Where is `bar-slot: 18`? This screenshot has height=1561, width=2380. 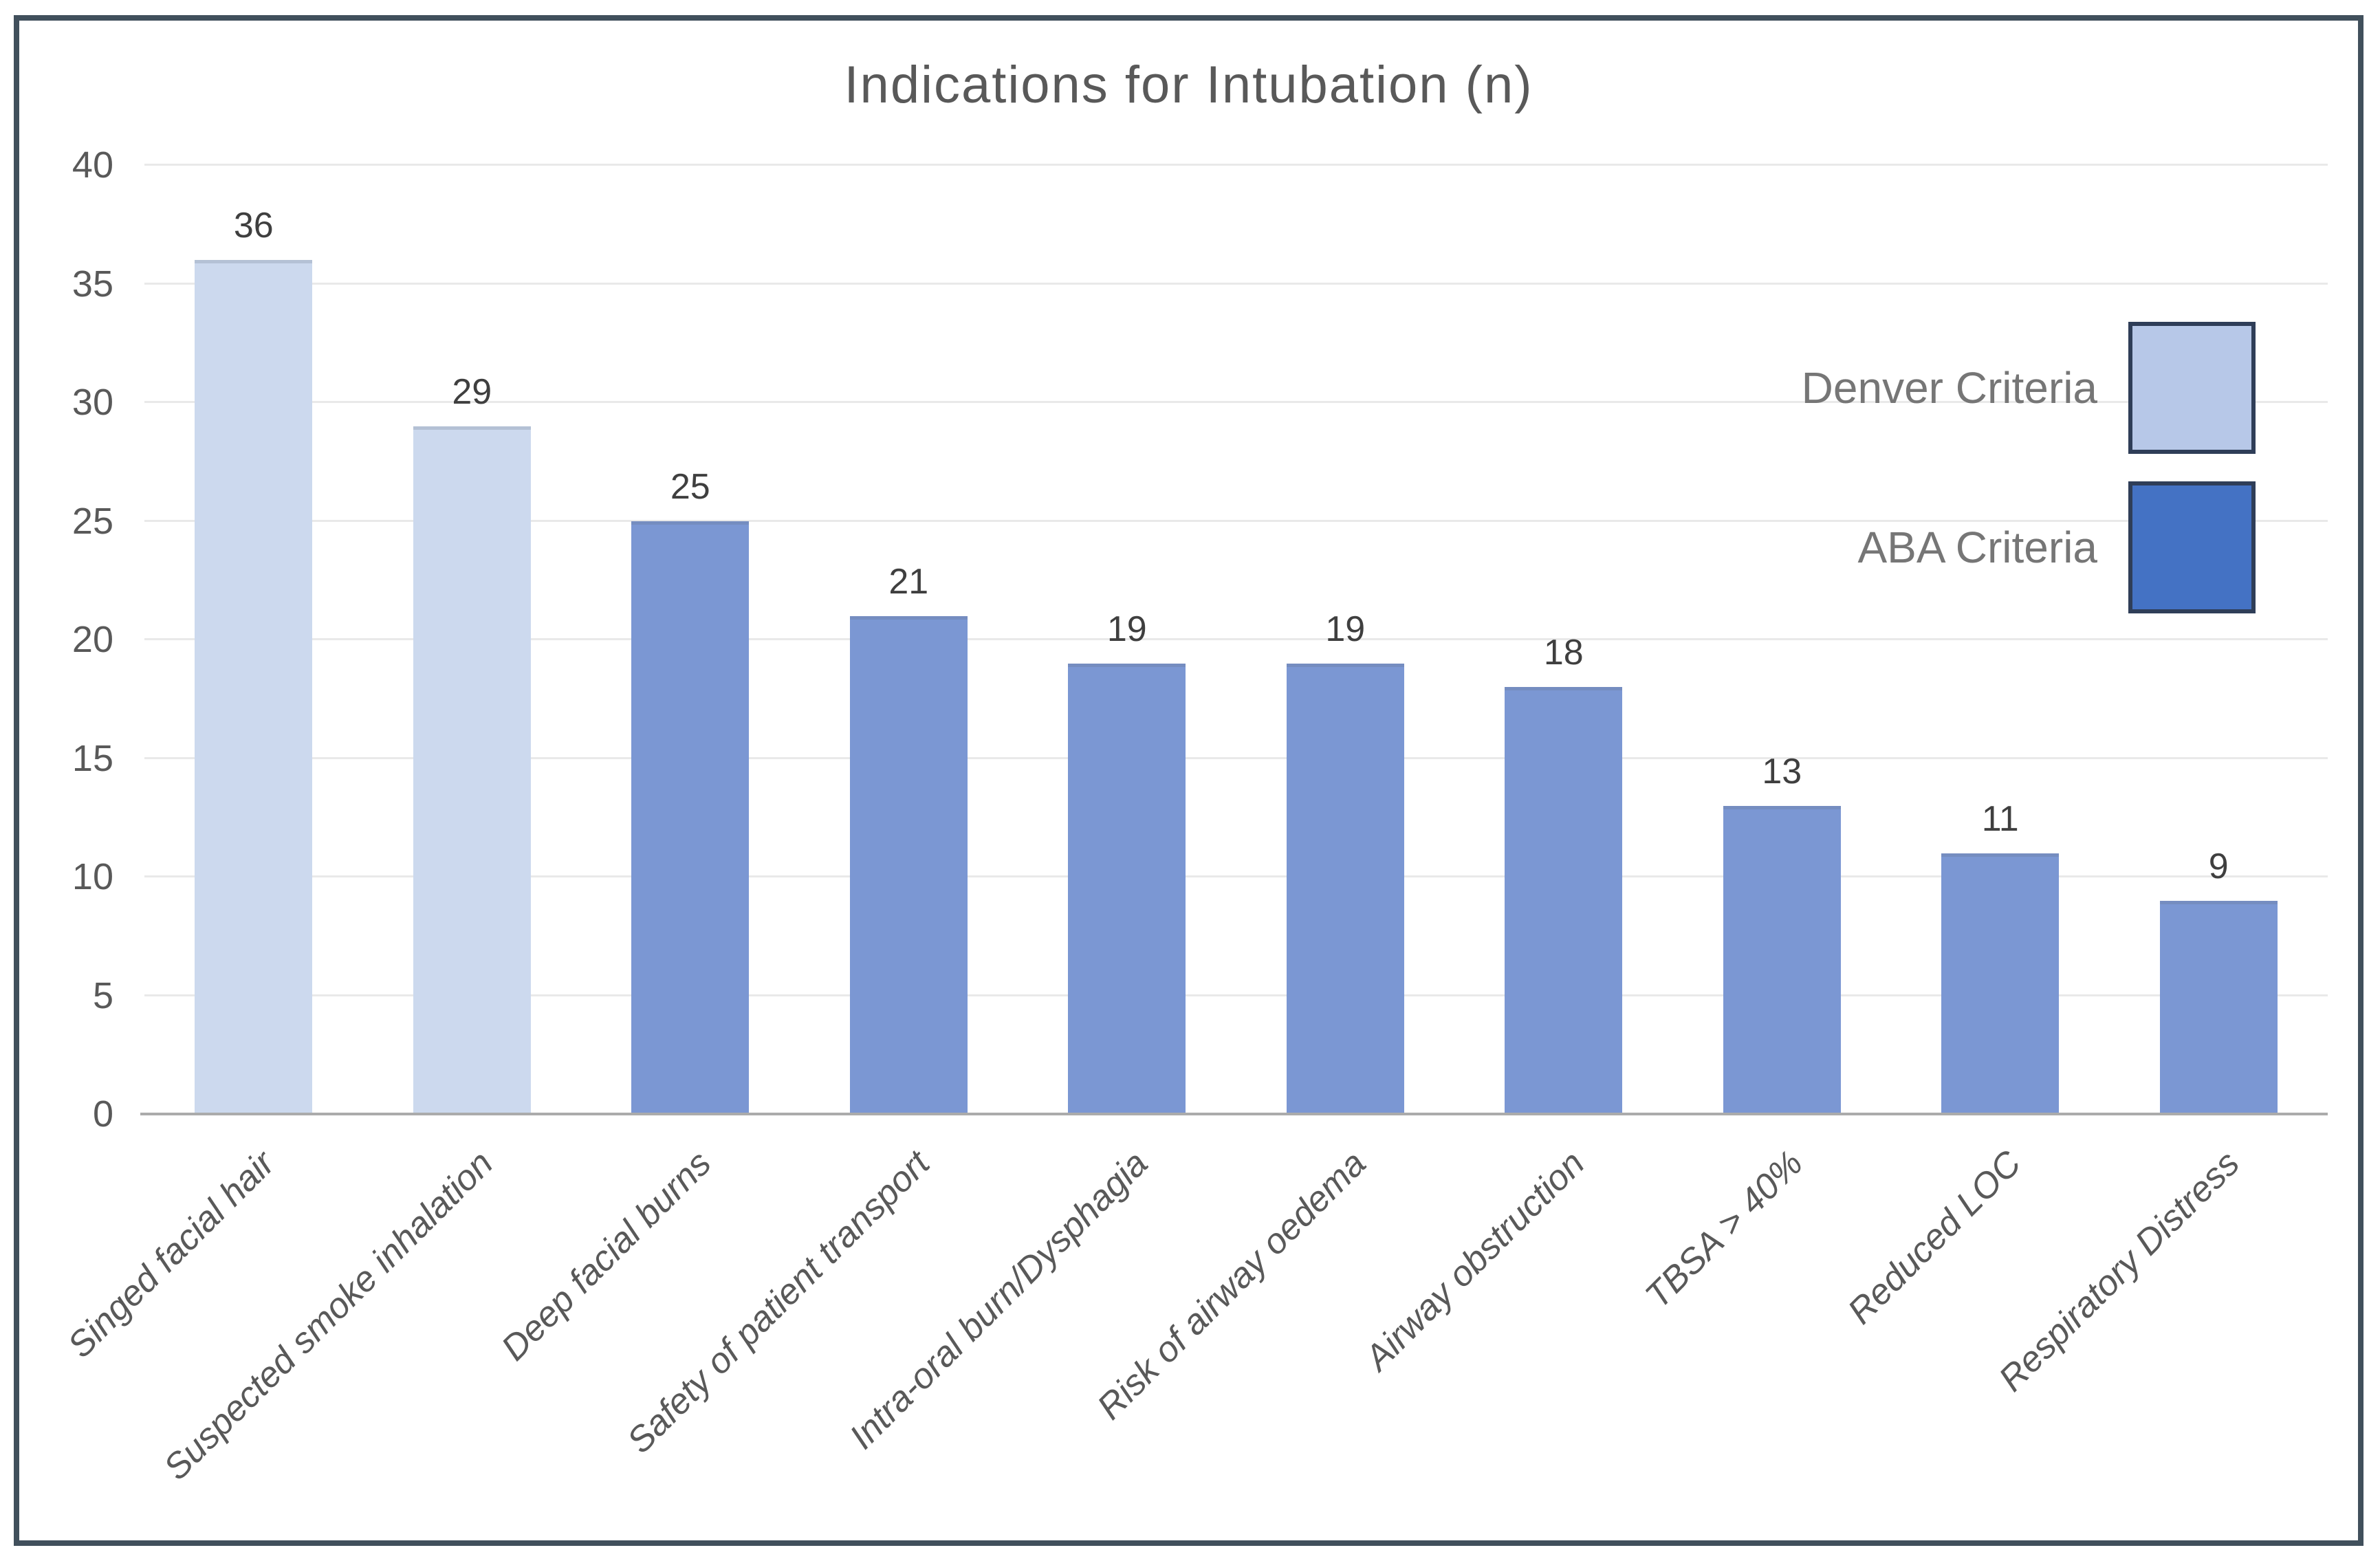
bar-slot: 18 is located at coordinates (1563, 639).